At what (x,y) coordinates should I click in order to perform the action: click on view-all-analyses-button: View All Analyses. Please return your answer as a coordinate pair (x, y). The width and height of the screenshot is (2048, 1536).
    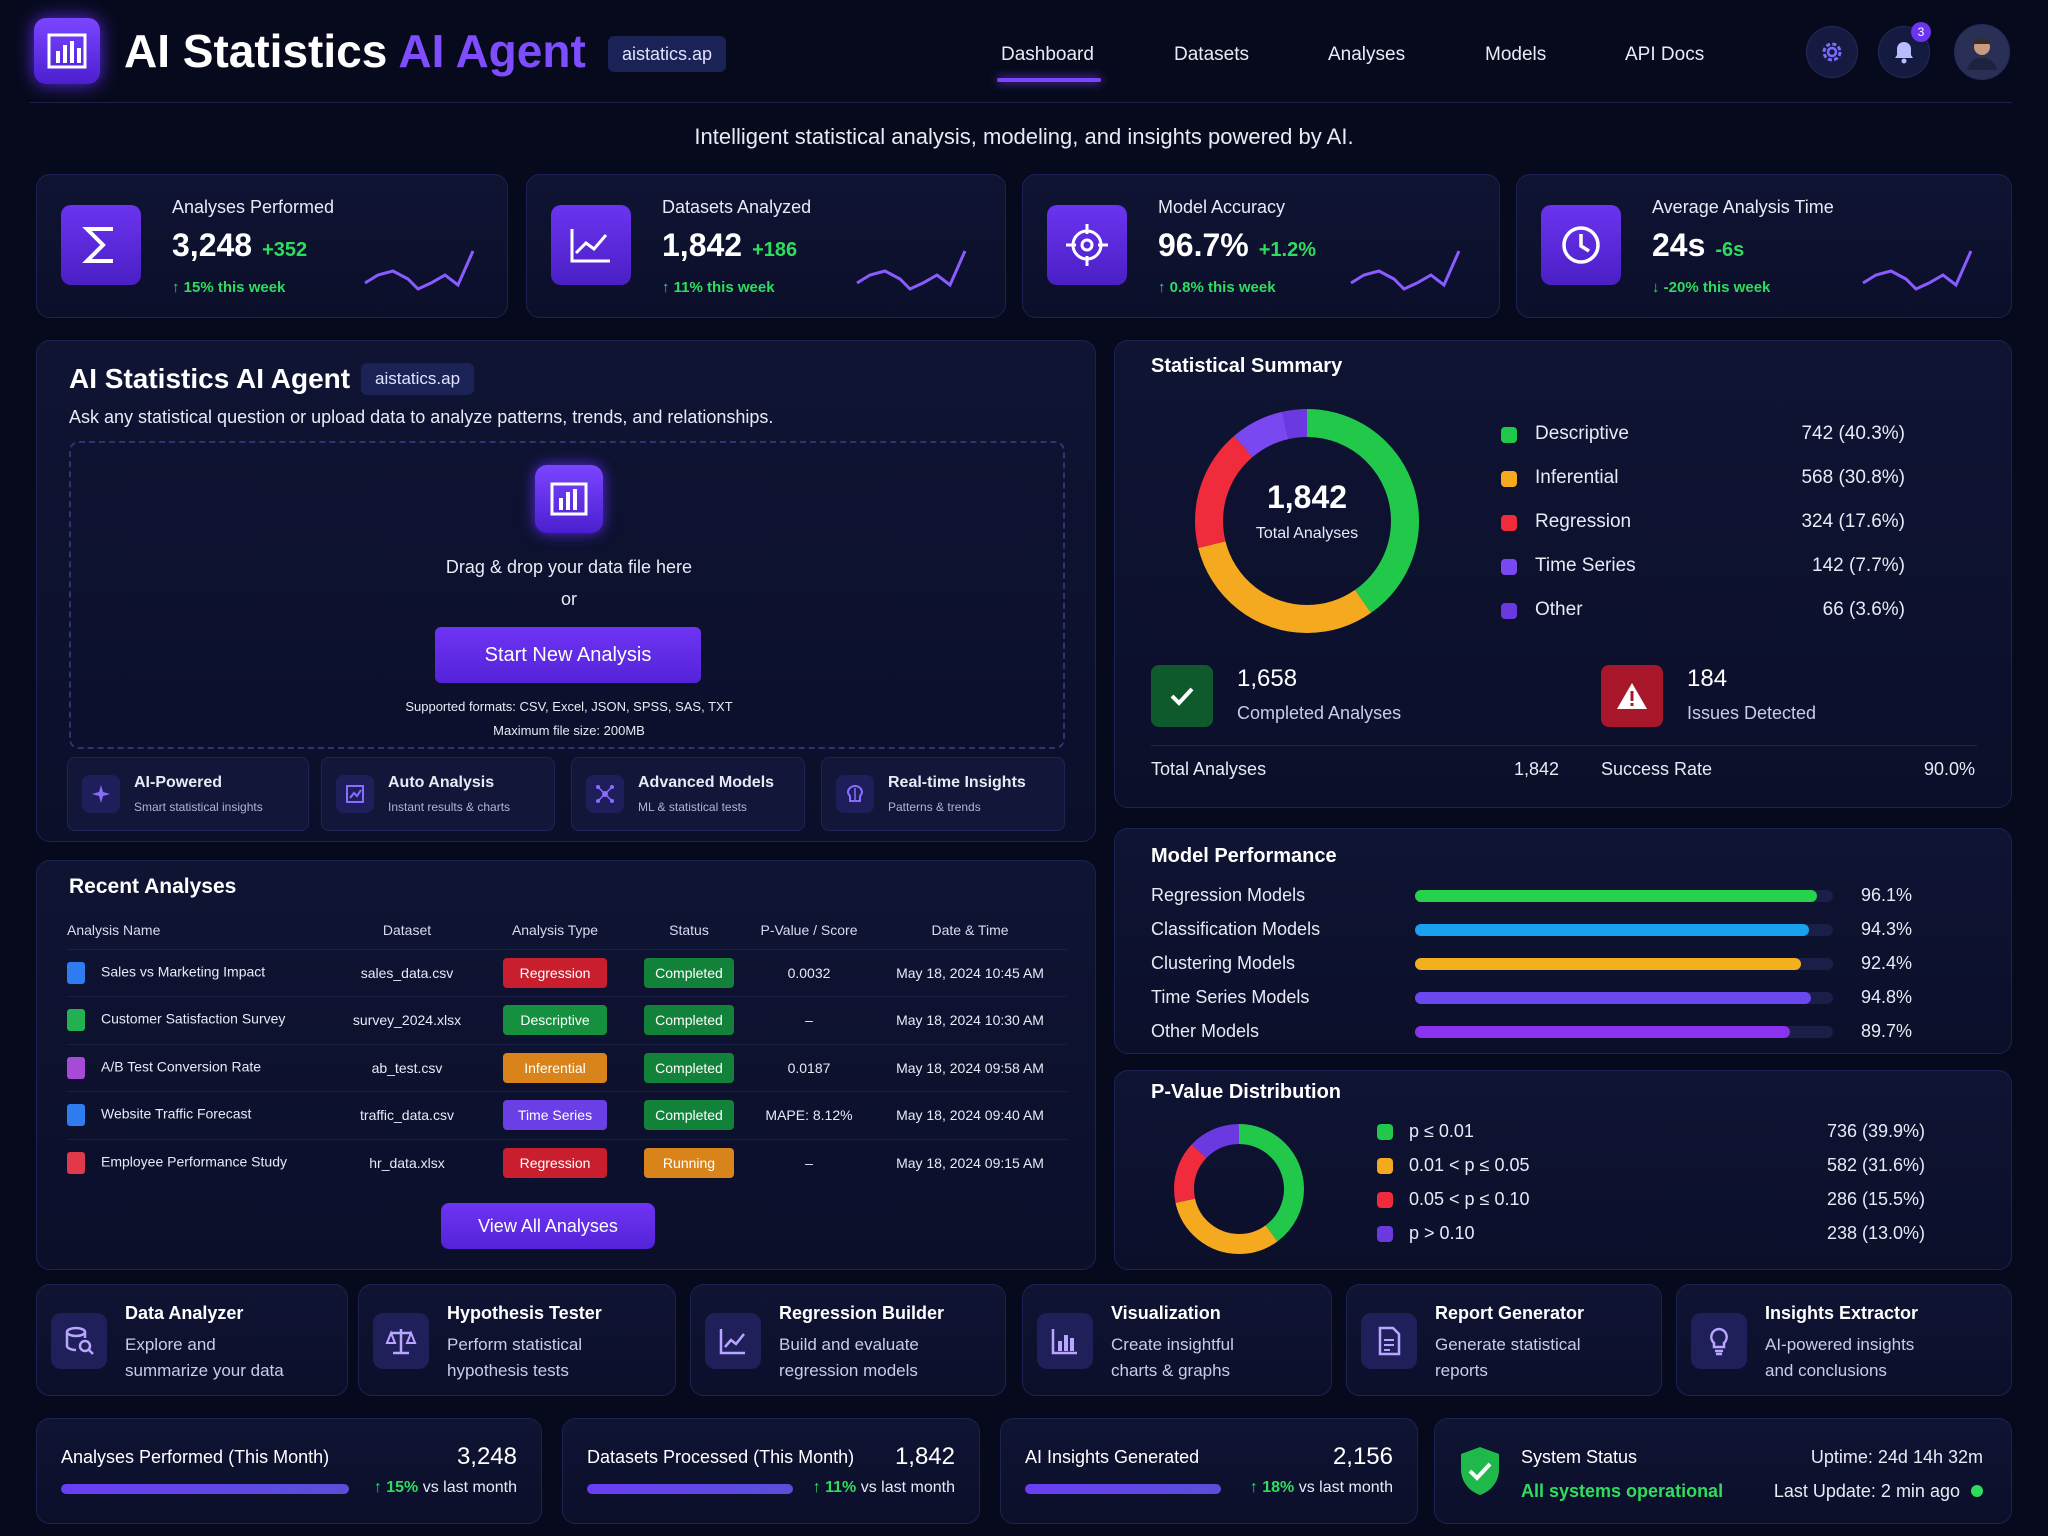
    Looking at the image, I should click on (548, 1226).